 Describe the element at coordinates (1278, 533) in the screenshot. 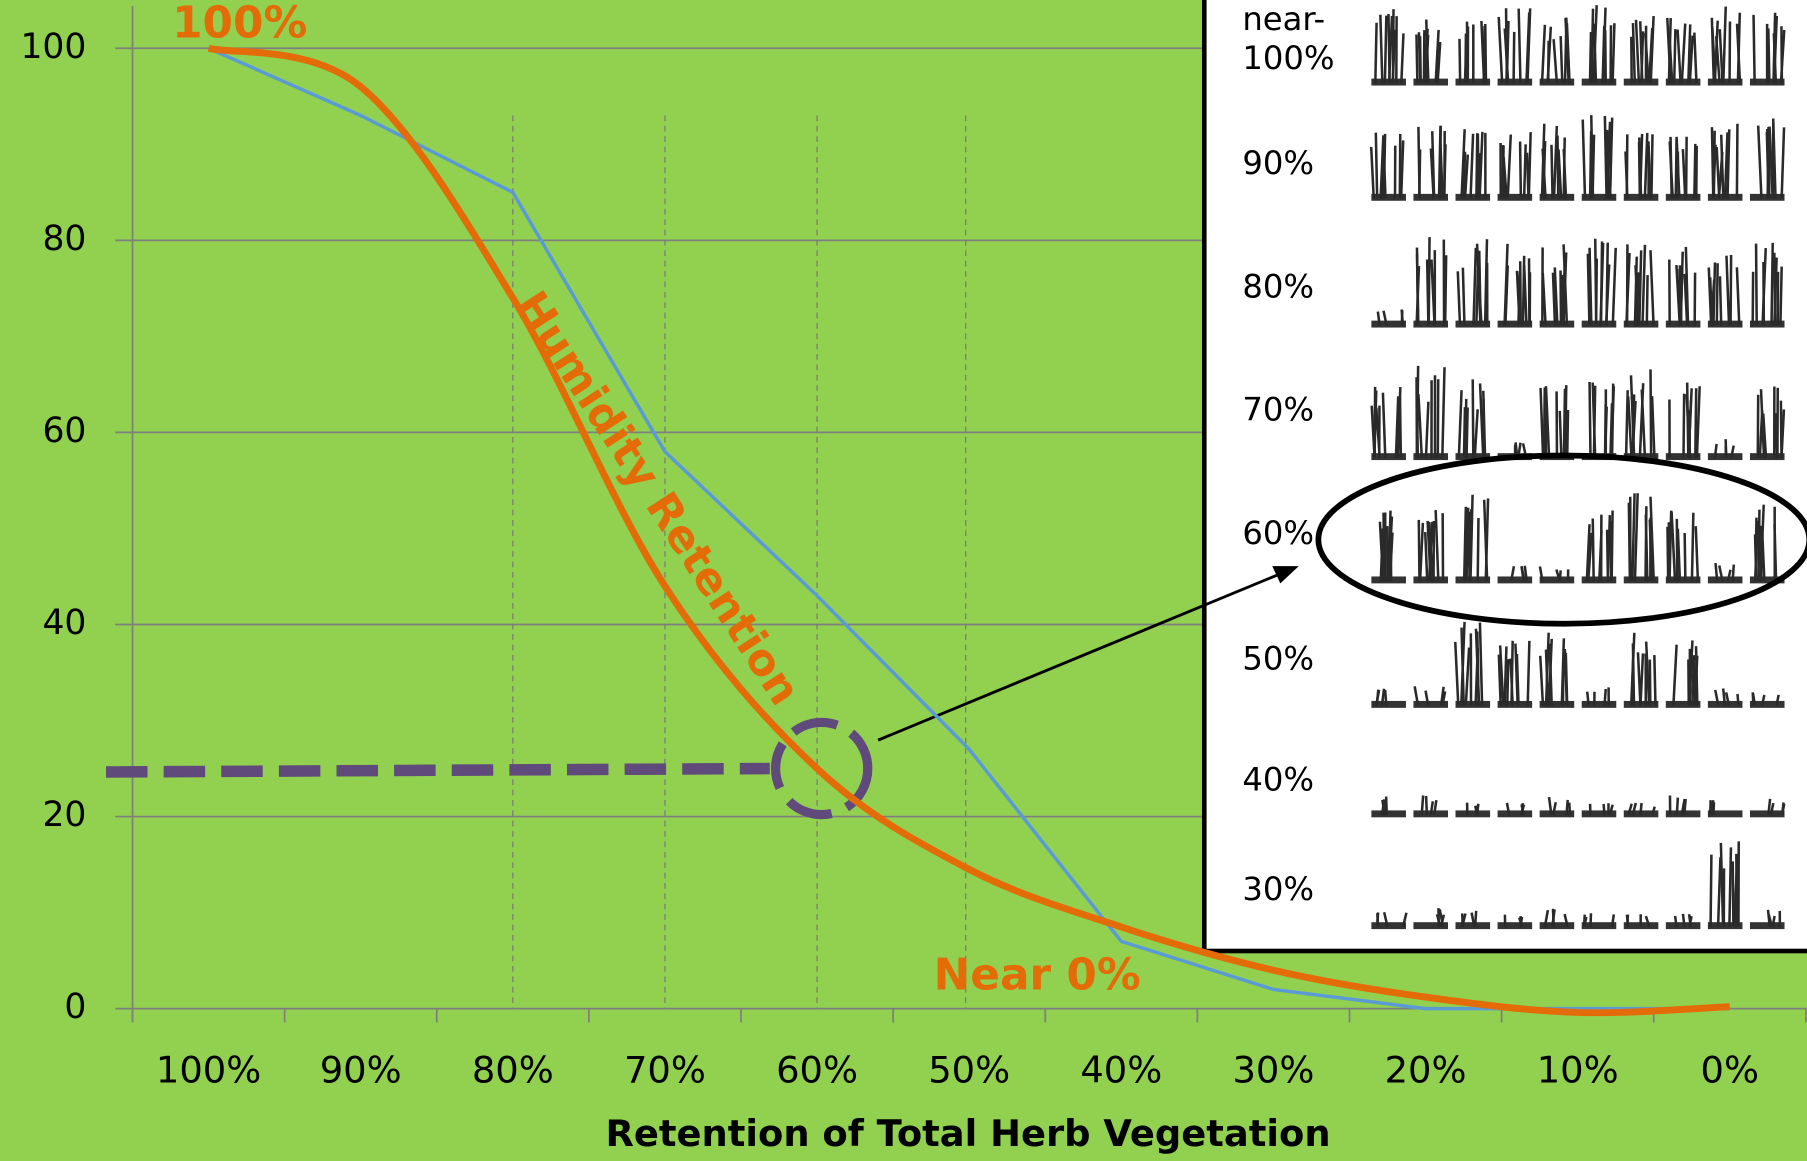

I see `inset-label: 60%` at that location.